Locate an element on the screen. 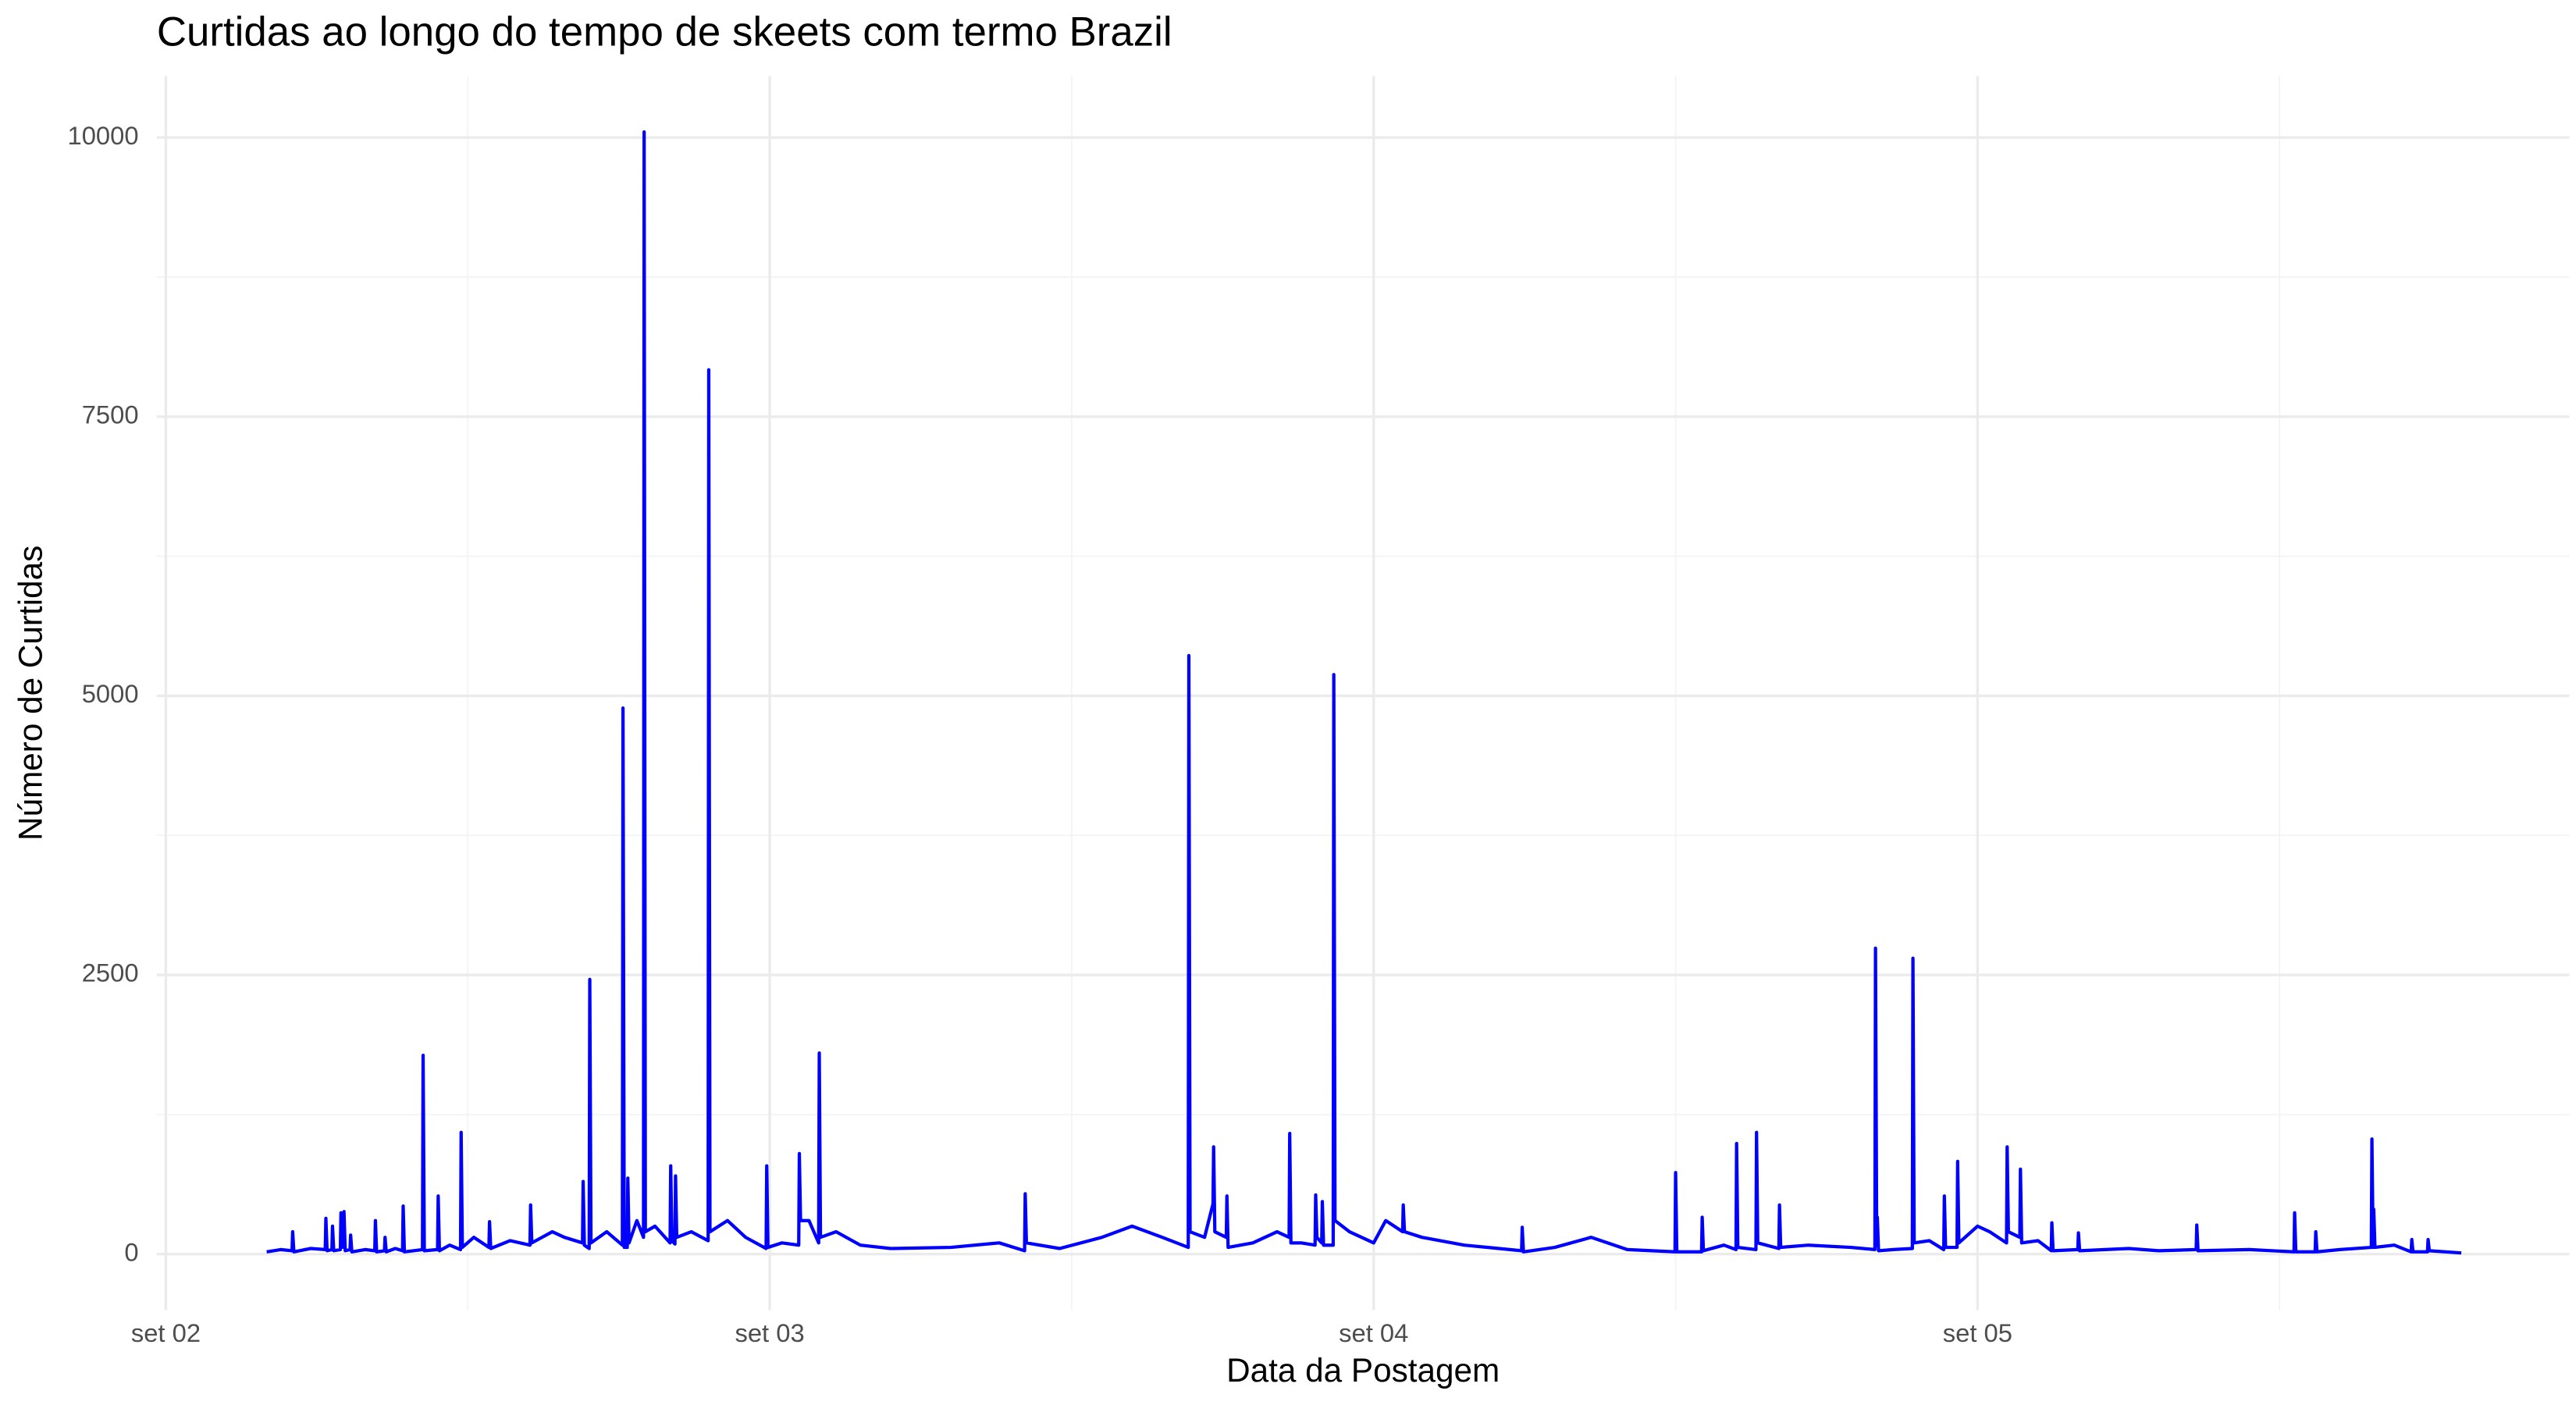  x-tick-label: set 04 is located at coordinates (1373, 1333).